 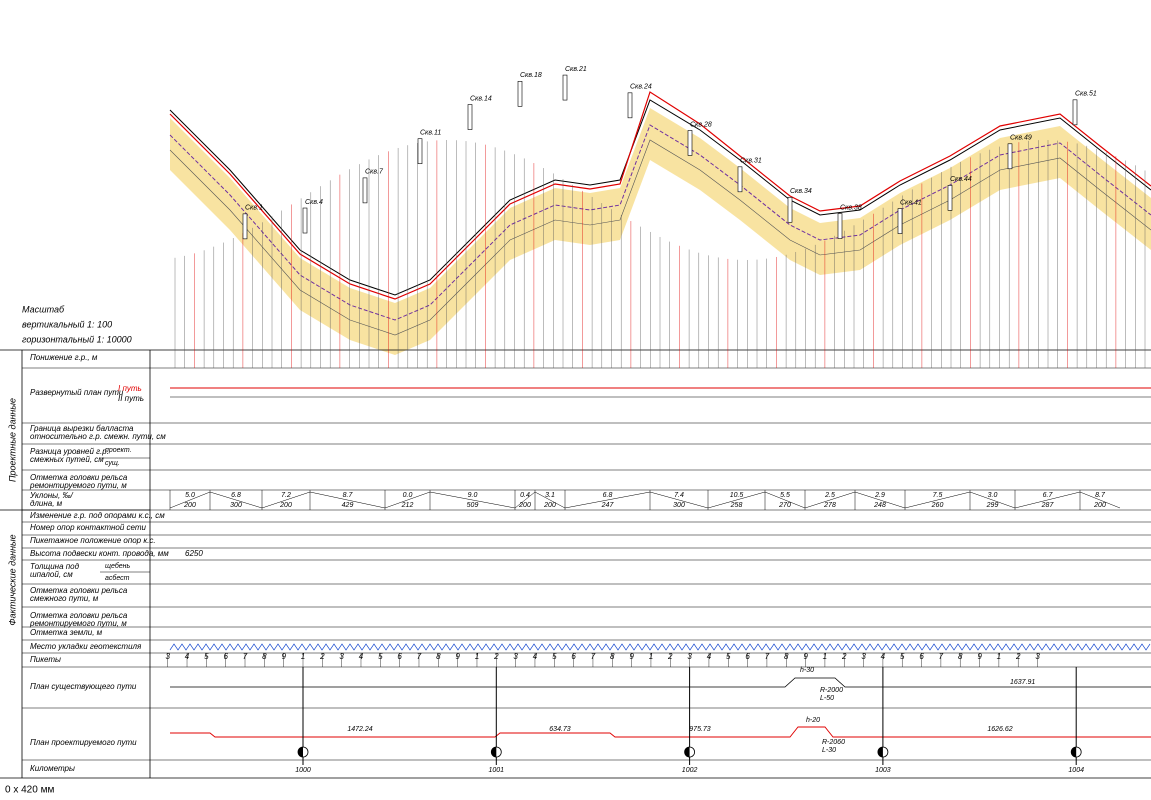 What do you see at coordinates (1100, 495) in the screenshot?
I see `slope-grade: 8.7` at bounding box center [1100, 495].